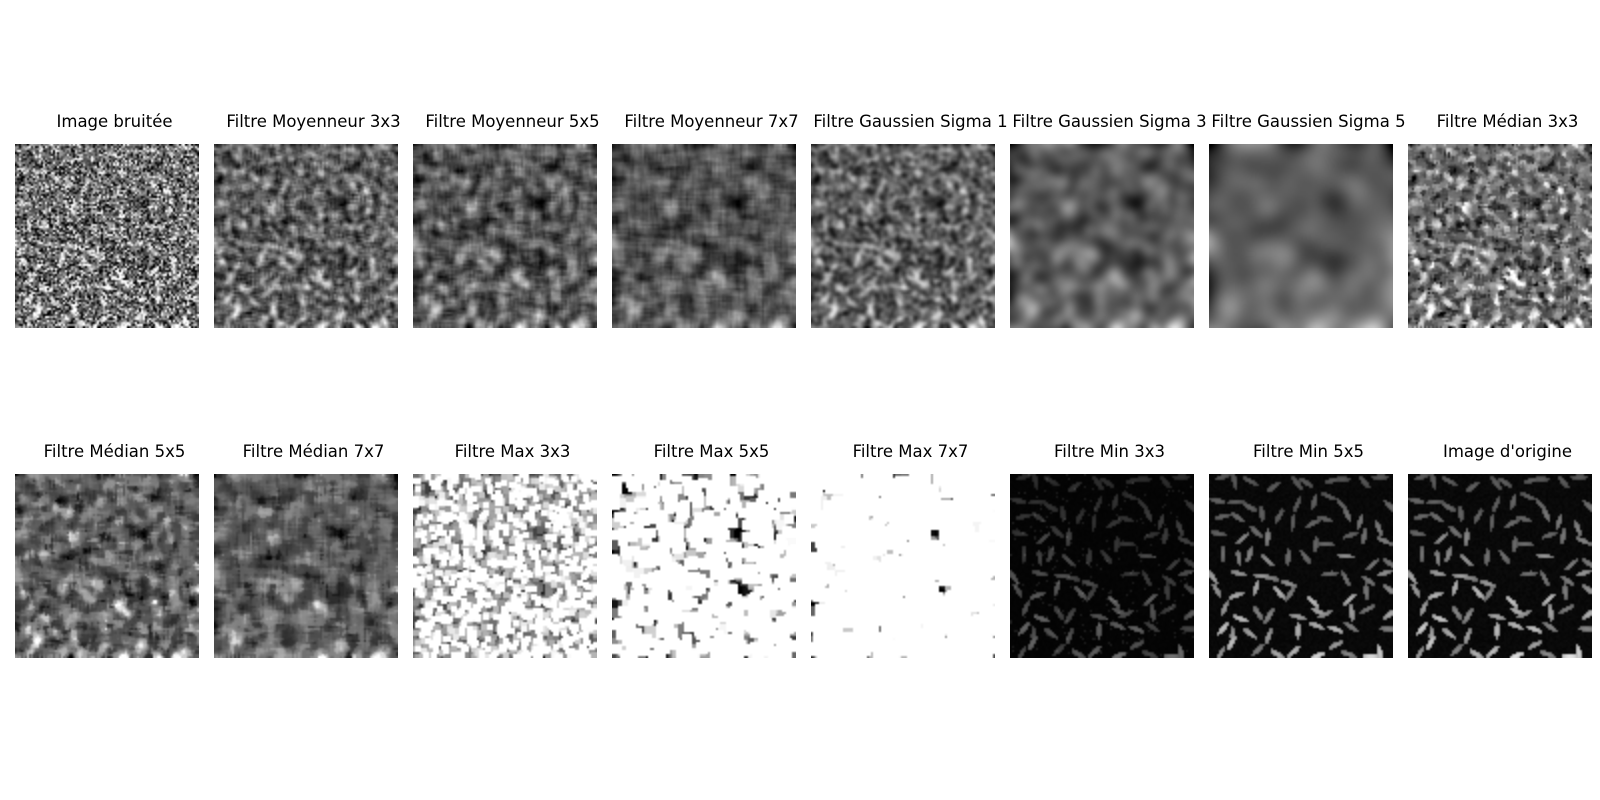 This screenshot has width=1600, height=800. Describe the element at coordinates (512, 451) in the screenshot. I see `panel-title: Filtre Max 3x3` at that location.